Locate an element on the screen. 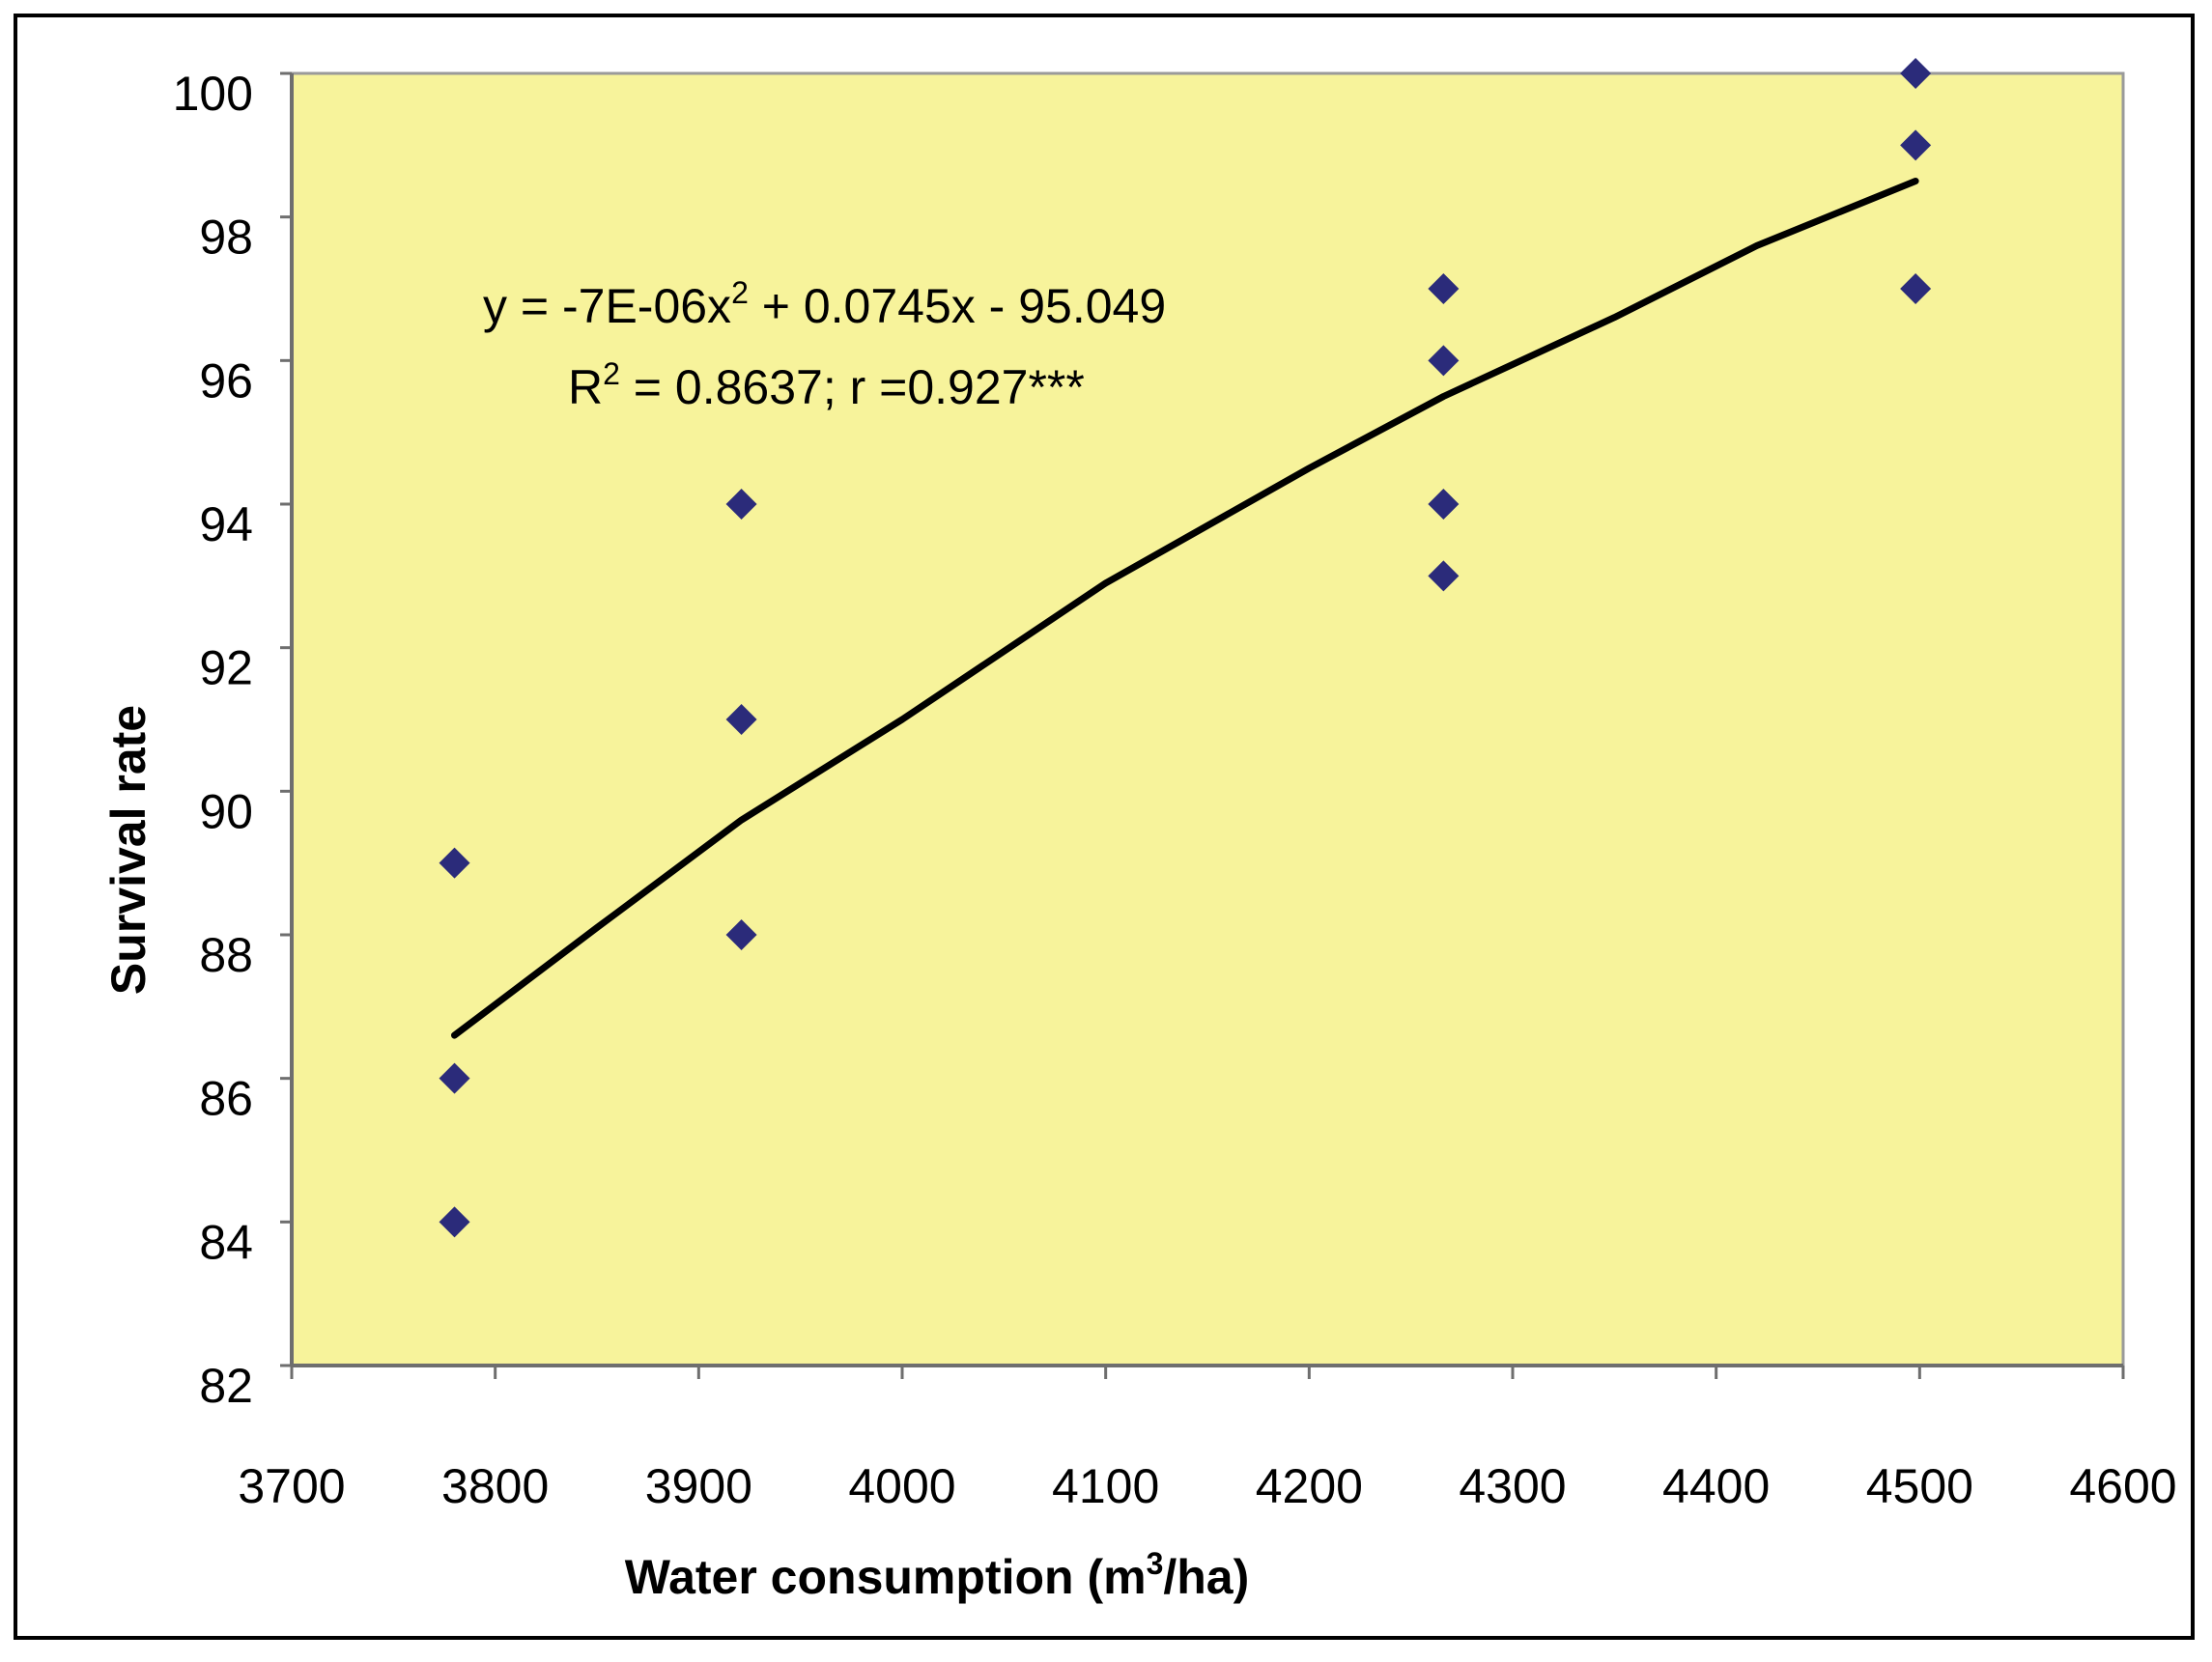 The width and height of the screenshot is (2212, 1662). x-tick-label: 4300 is located at coordinates (1512, 1486).